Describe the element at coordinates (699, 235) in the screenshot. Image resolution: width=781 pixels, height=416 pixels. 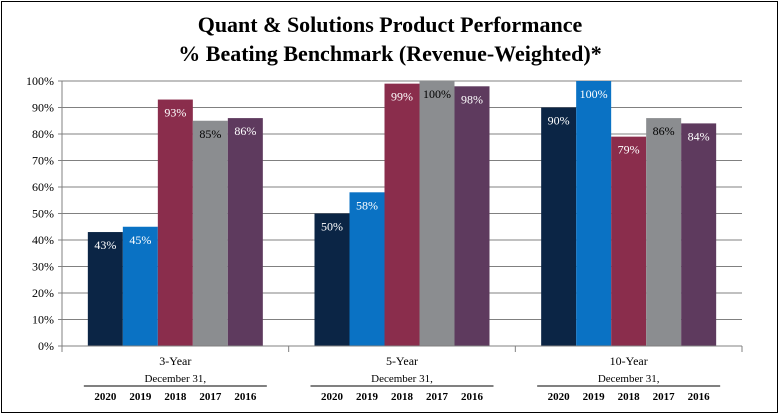
I see `bar-10-year-2016` at that location.